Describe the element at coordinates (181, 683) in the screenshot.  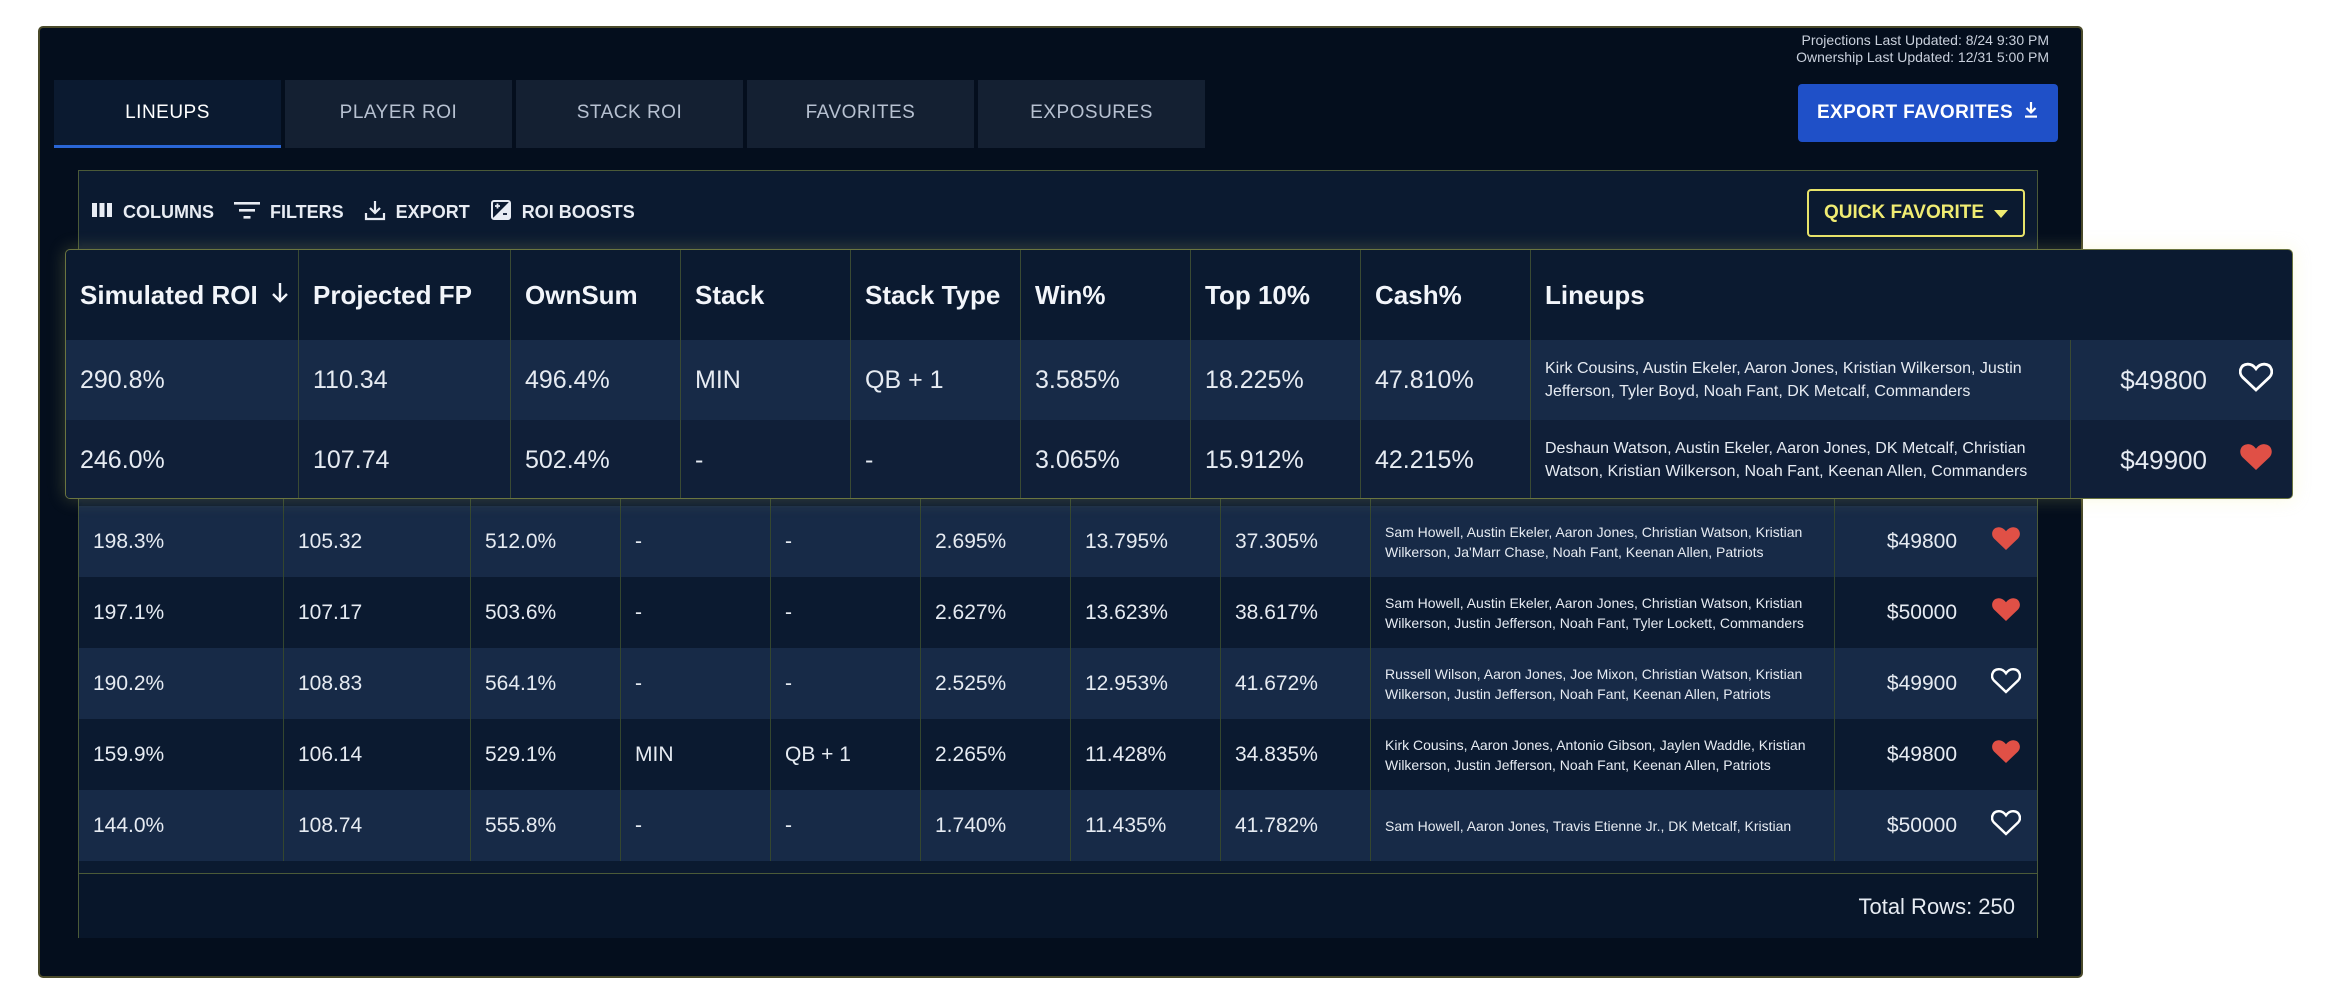
I see `cell-simulated-roi: 190.2%` at that location.